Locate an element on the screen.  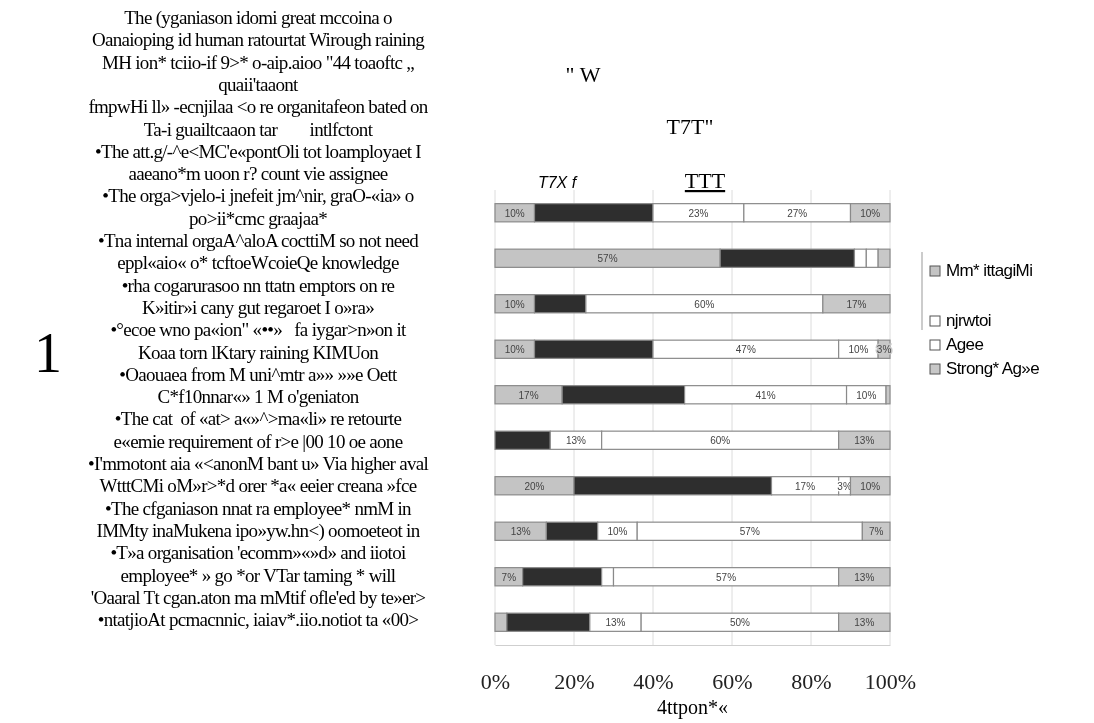
text: •The orga>vjelo-i jnefeit jm^nir, graO-«ia» o is located at coordinates (258, 196).